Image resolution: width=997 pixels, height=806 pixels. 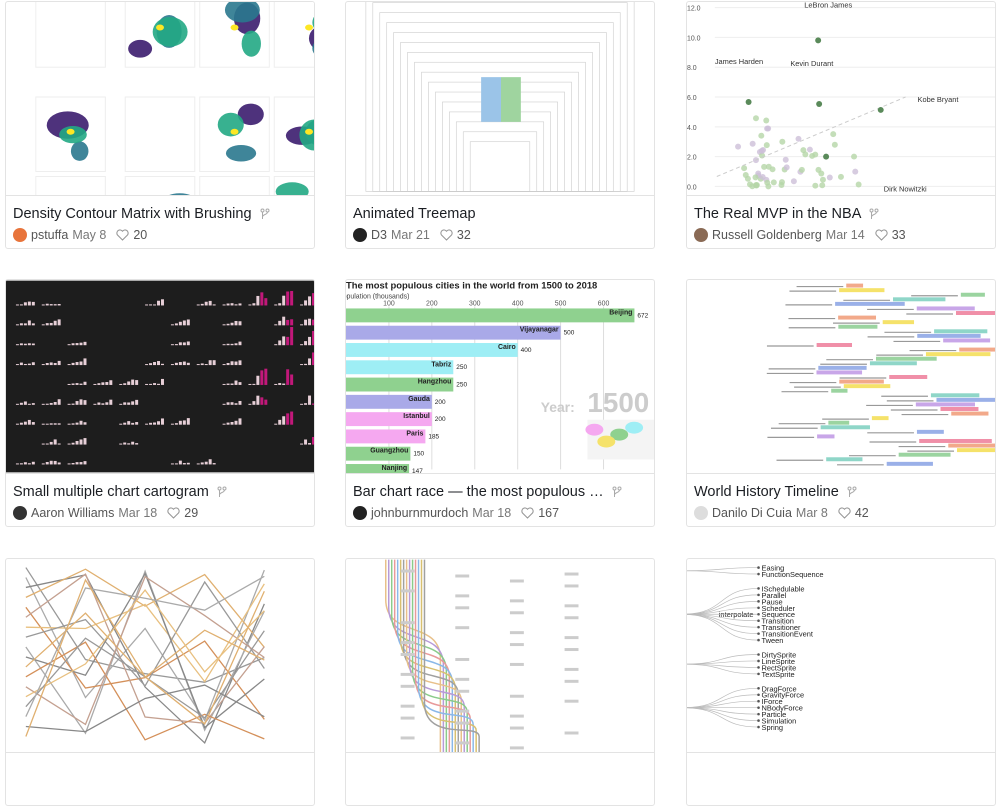 I want to click on notebook-title: Animated Treemap, so click(x=414, y=214).